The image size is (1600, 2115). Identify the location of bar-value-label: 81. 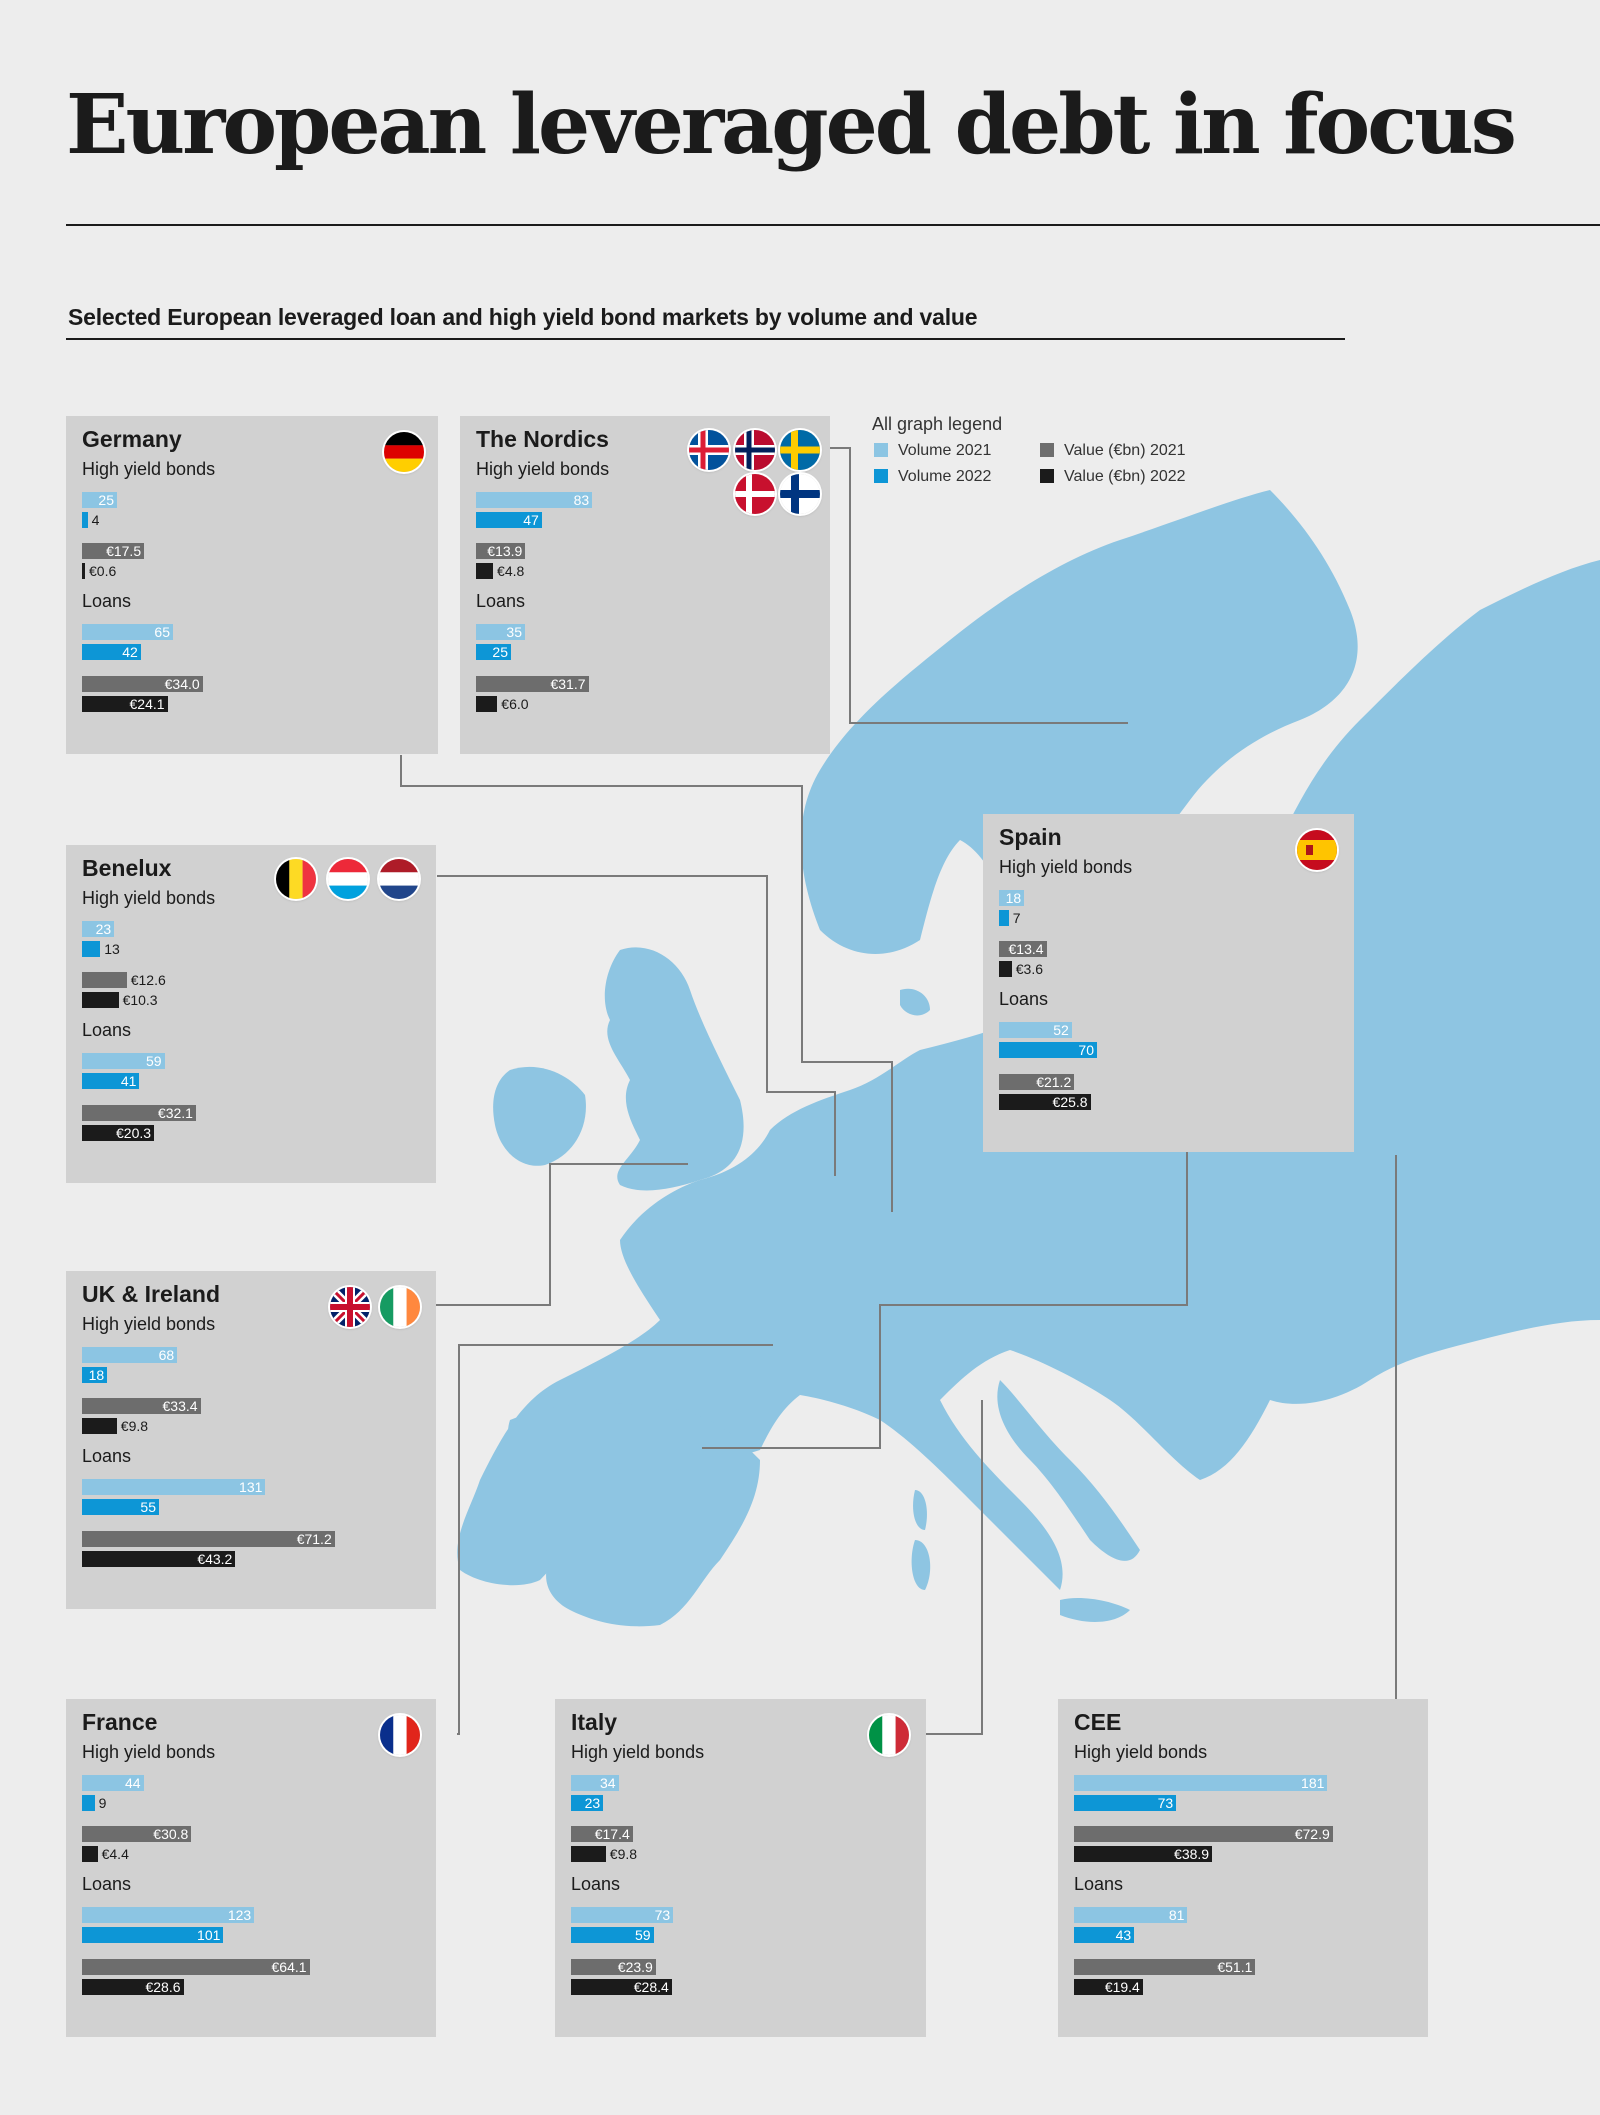
(1176, 1915).